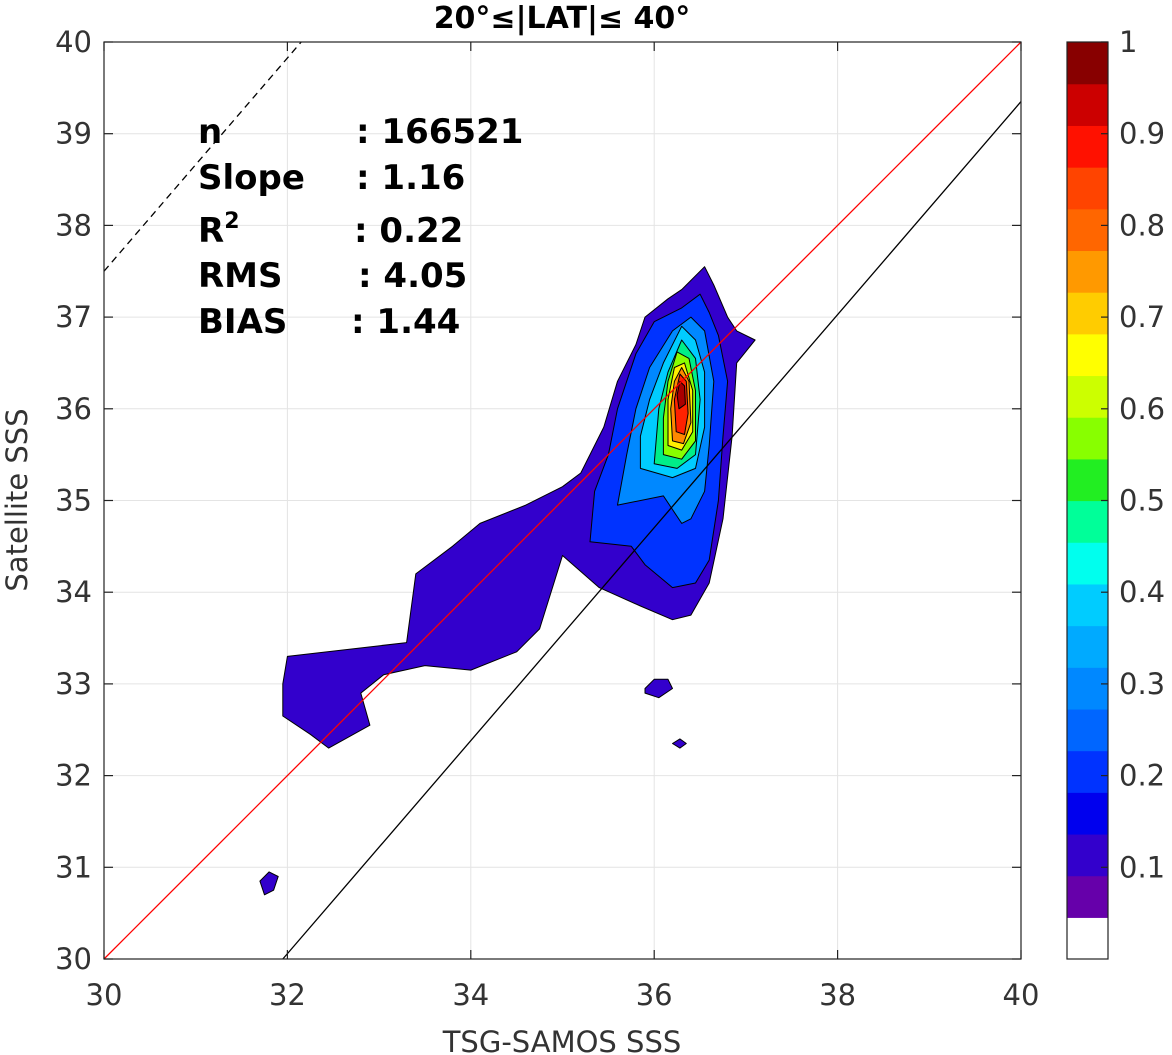  Describe the element at coordinates (1142, 776) in the screenshot. I see `colorbar-tick-label: 0.2` at that location.